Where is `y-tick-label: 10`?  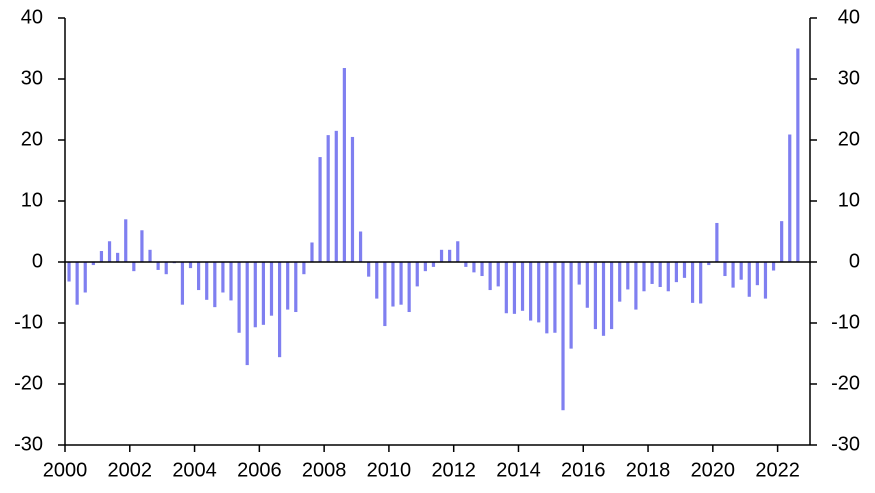
y-tick-label: 10 is located at coordinates (32, 200).